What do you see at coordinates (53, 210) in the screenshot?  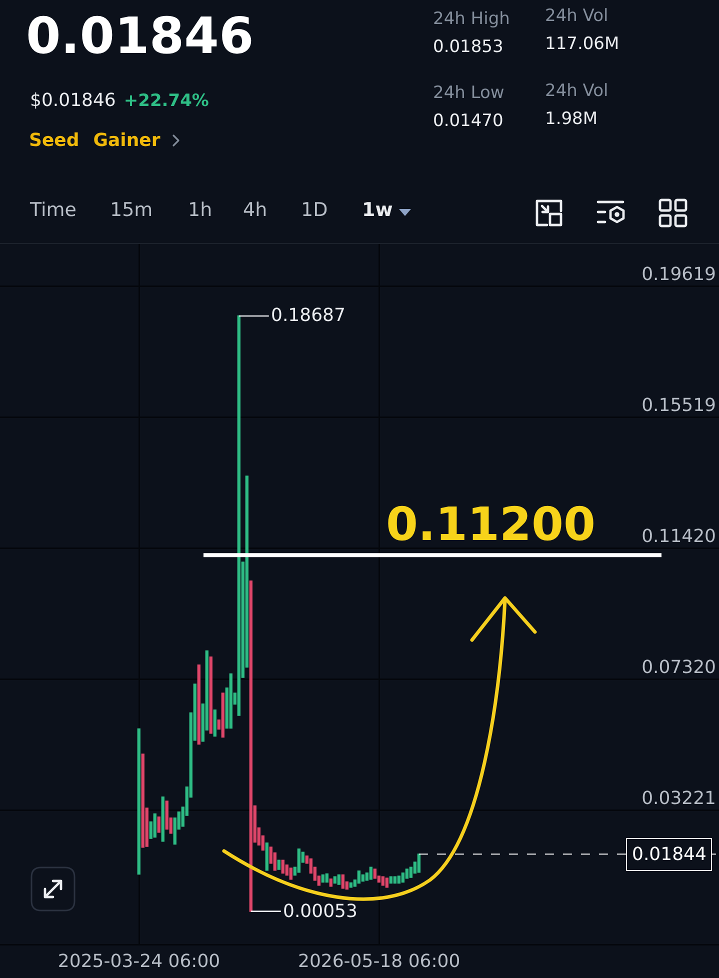 I see `text: Time` at bounding box center [53, 210].